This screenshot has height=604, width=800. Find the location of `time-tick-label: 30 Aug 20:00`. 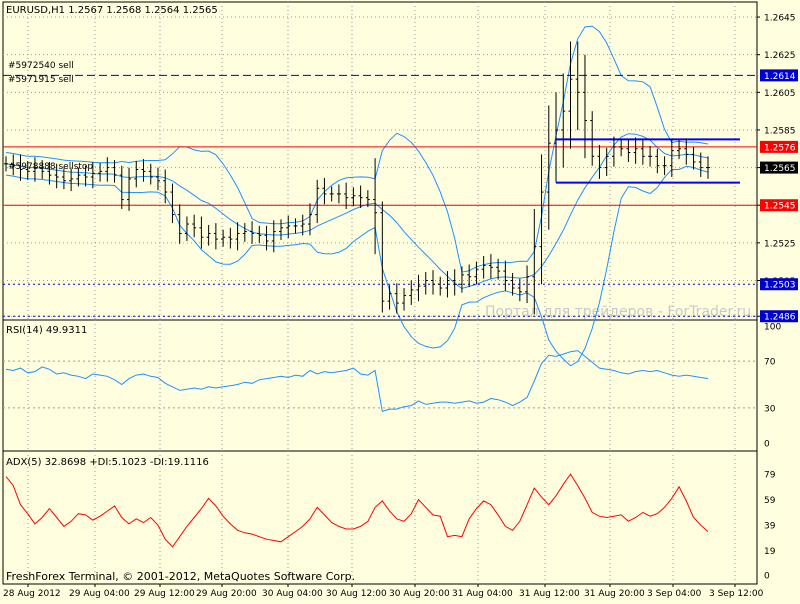

time-tick-label: 30 Aug 20:00 is located at coordinates (419, 594).